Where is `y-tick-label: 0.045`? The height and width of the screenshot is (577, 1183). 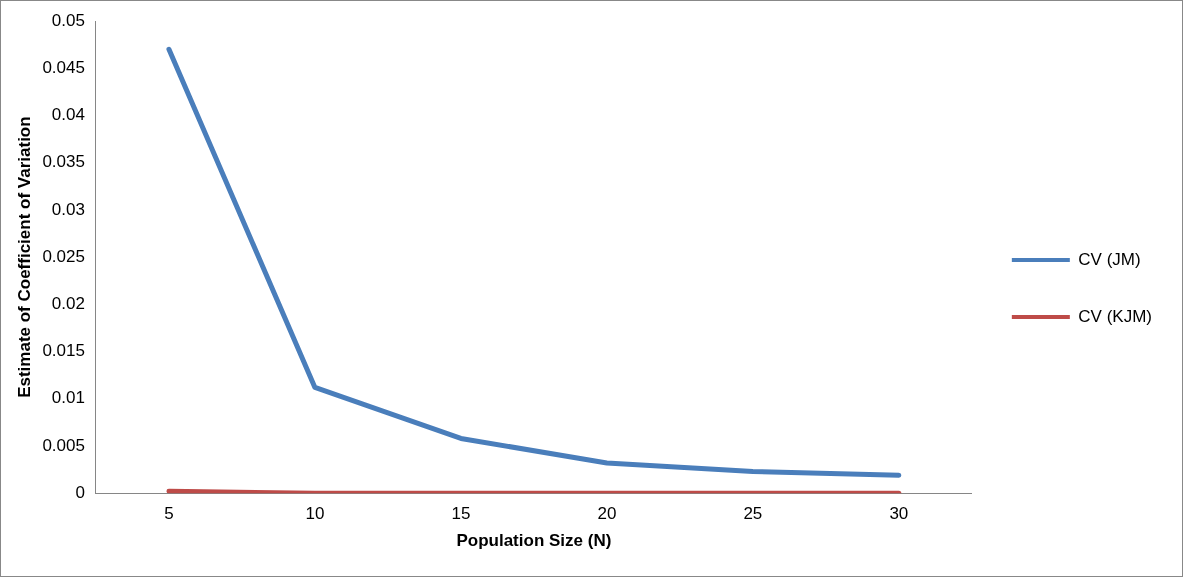
y-tick-label: 0.045 is located at coordinates (63, 67).